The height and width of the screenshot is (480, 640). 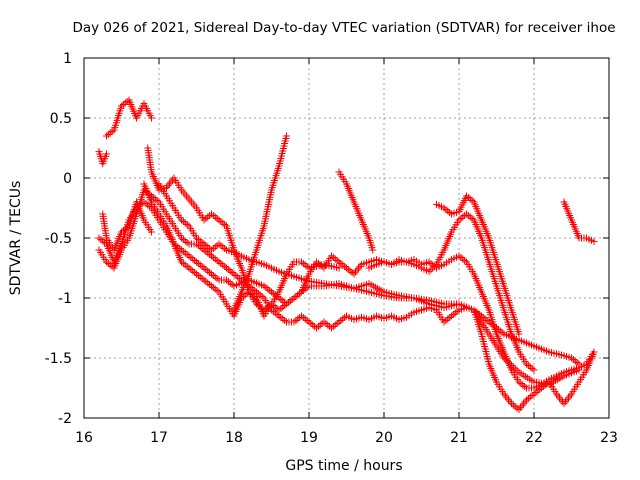 What do you see at coordinates (58, 239) in the screenshot?
I see `y-tick-label: -0.5` at bounding box center [58, 239].